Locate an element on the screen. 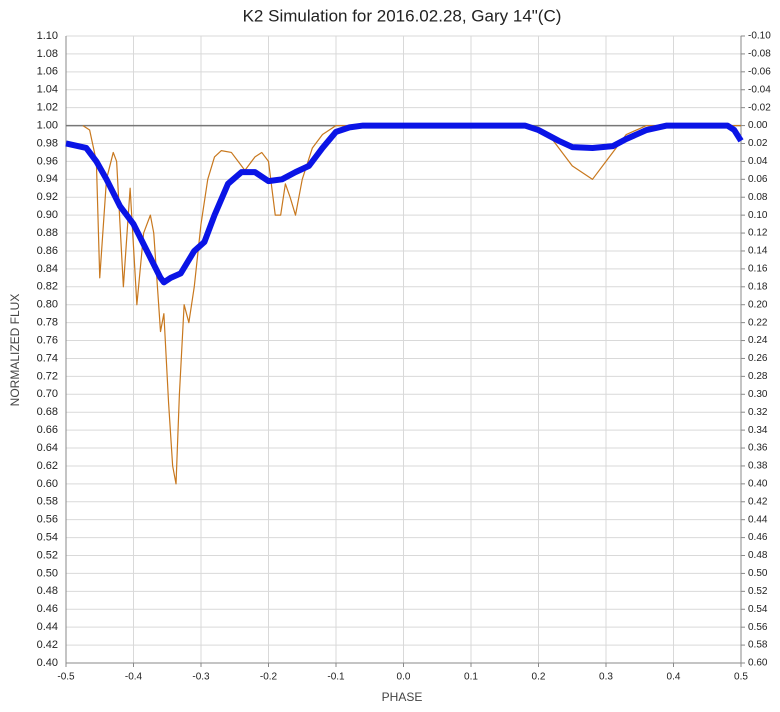 The height and width of the screenshot is (712, 780). y-axis-title: NORMALIZED FLUX is located at coordinates (15, 350).